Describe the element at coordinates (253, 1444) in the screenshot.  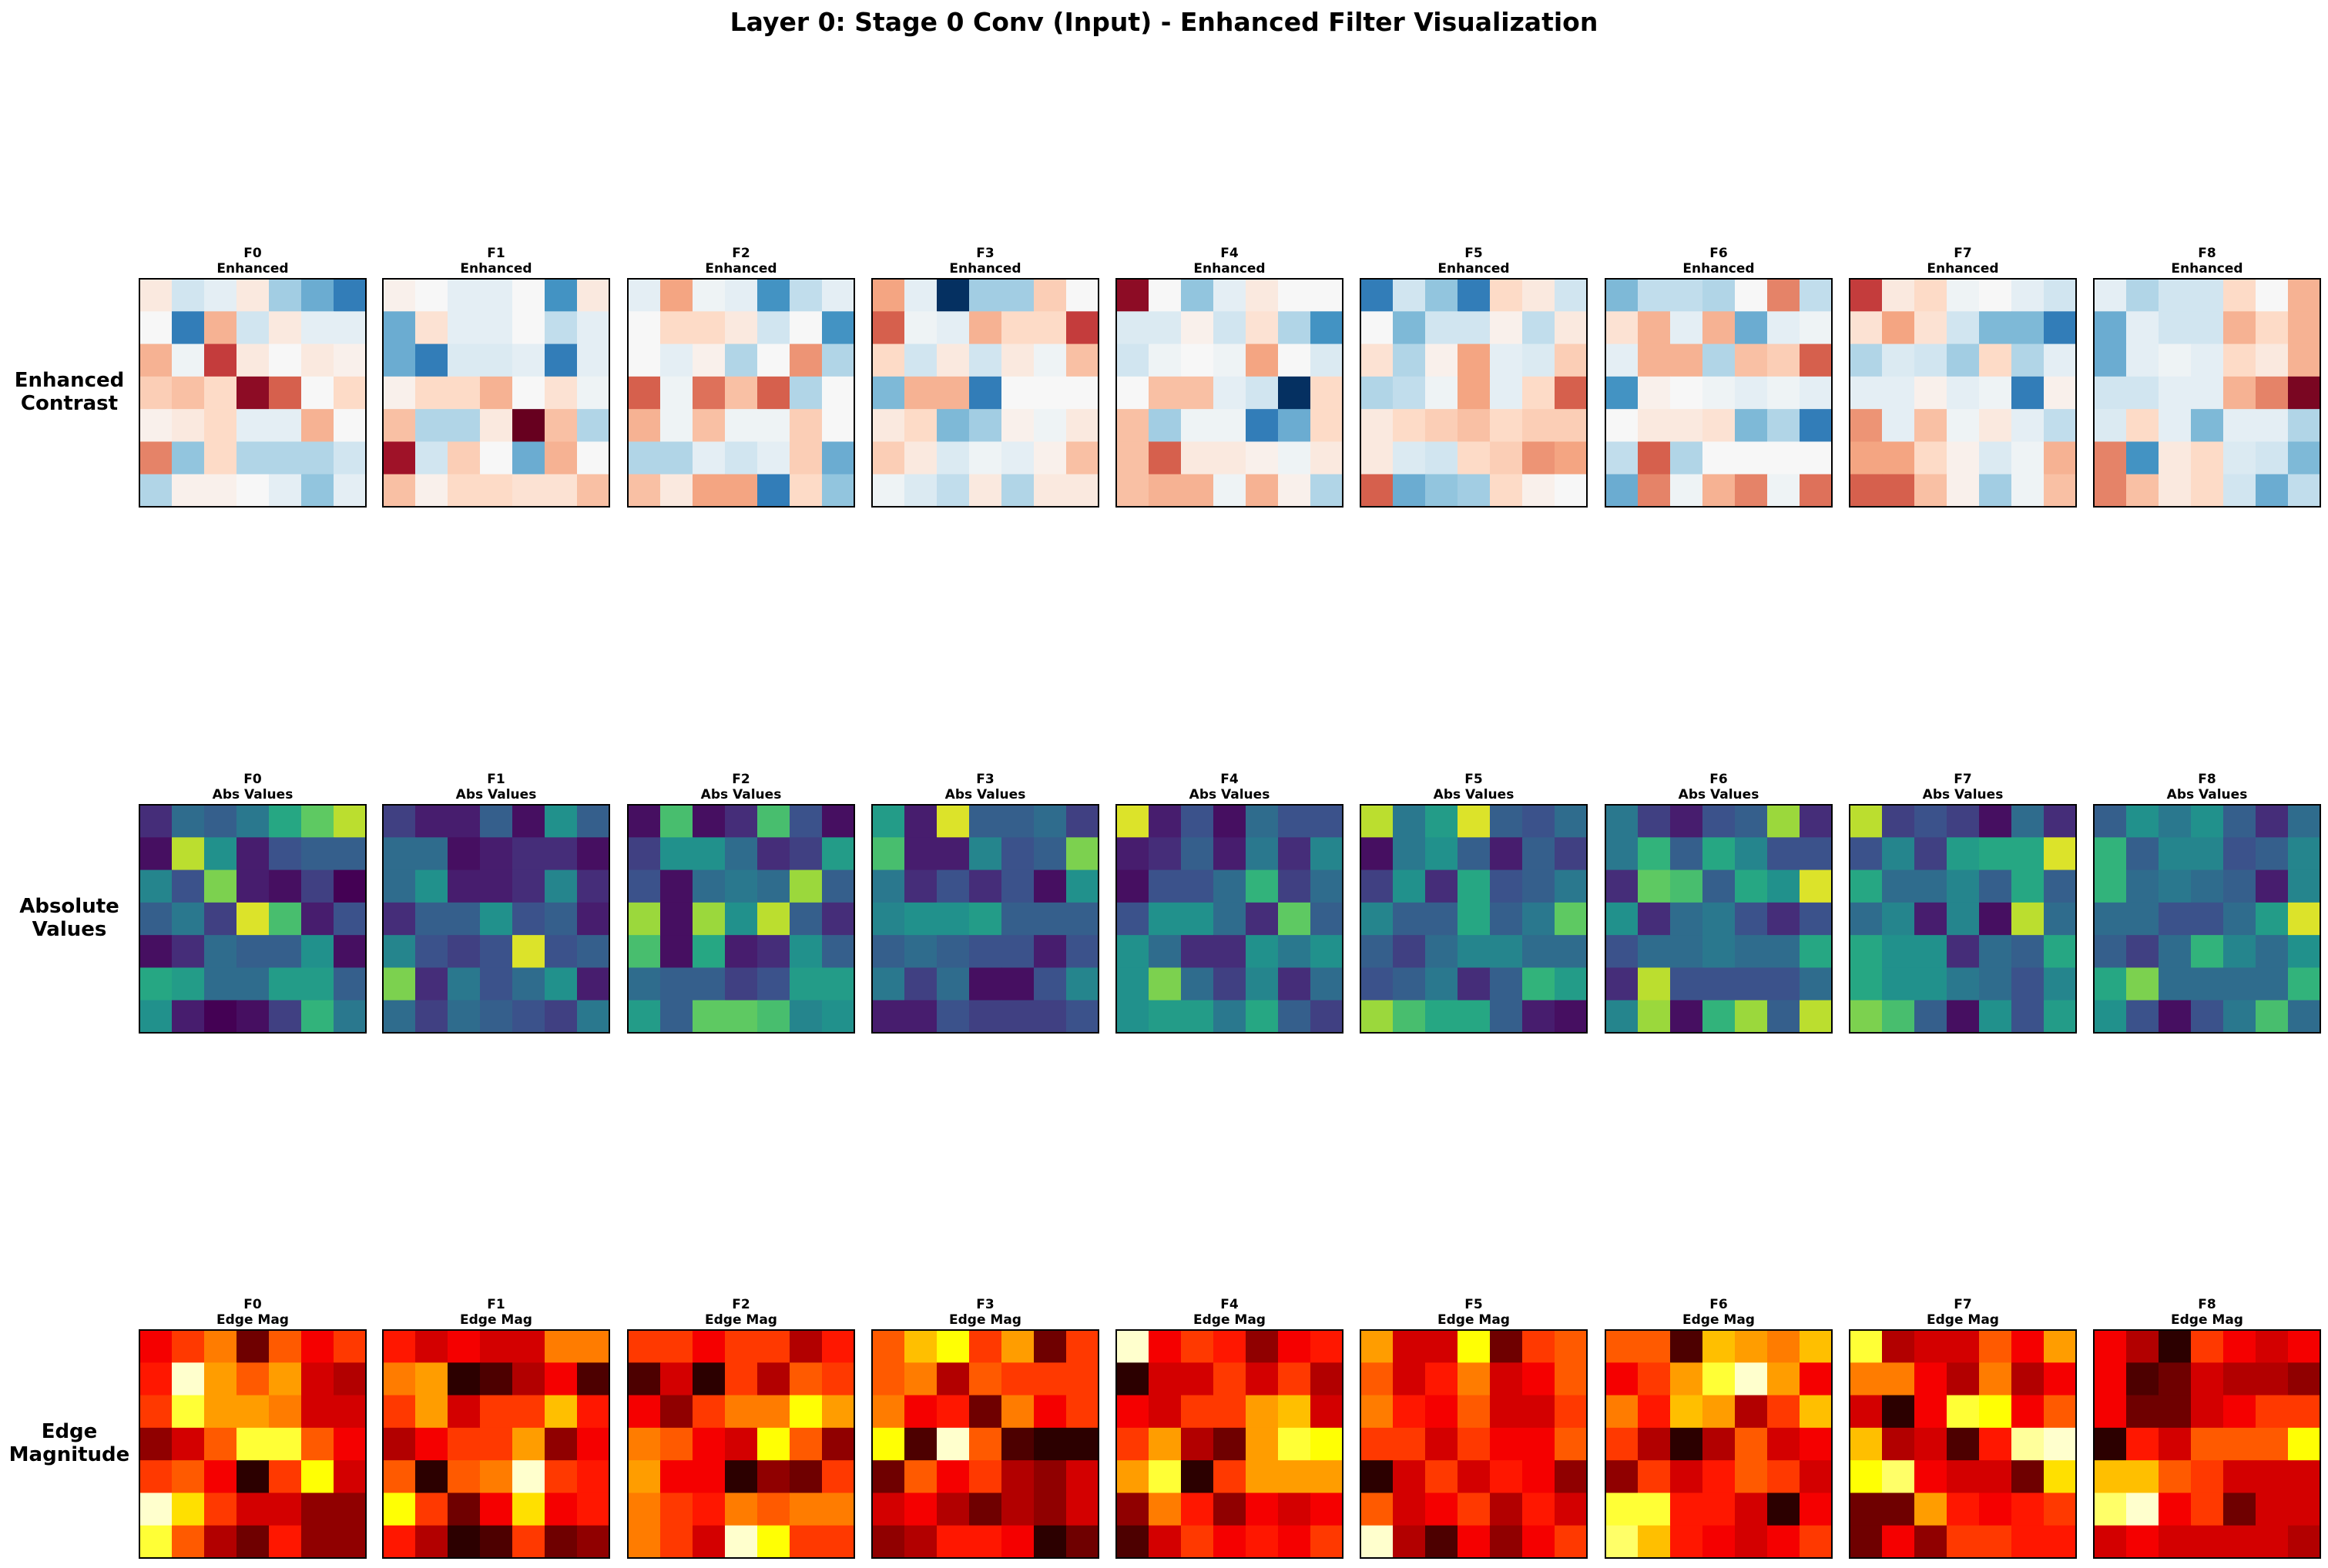
I see `panel-frame` at that location.